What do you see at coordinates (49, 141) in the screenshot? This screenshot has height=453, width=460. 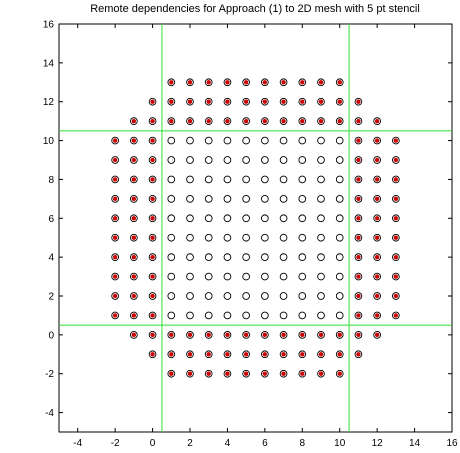 I see `y-tick-label: 10` at bounding box center [49, 141].